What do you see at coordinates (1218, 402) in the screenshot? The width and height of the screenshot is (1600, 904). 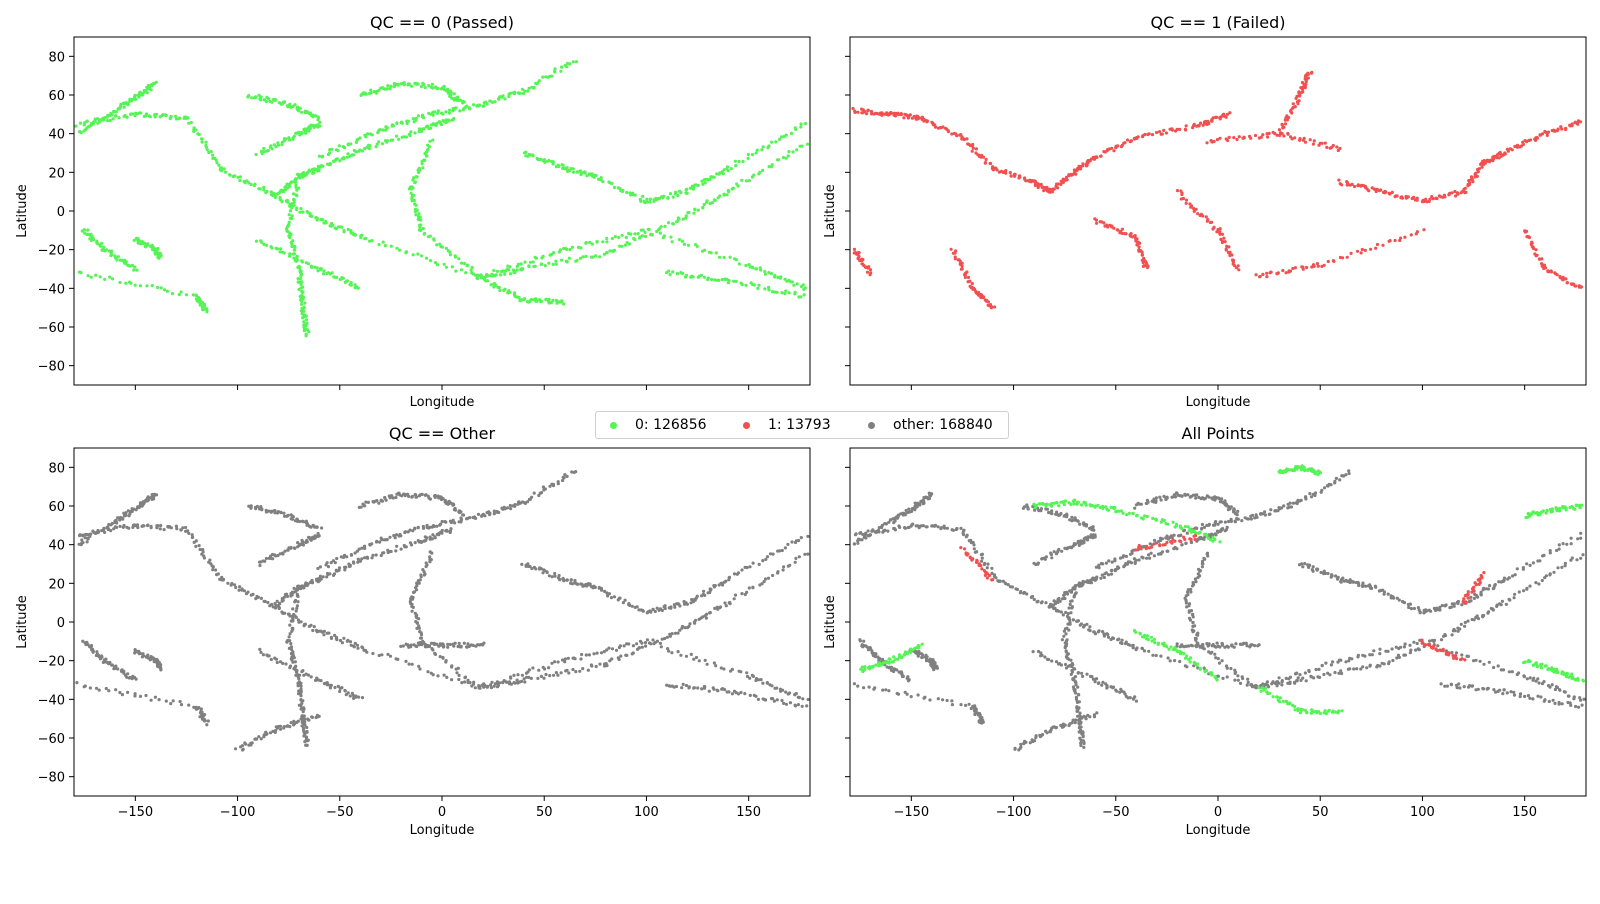 I see `x-axis-label: Longitude` at bounding box center [1218, 402].